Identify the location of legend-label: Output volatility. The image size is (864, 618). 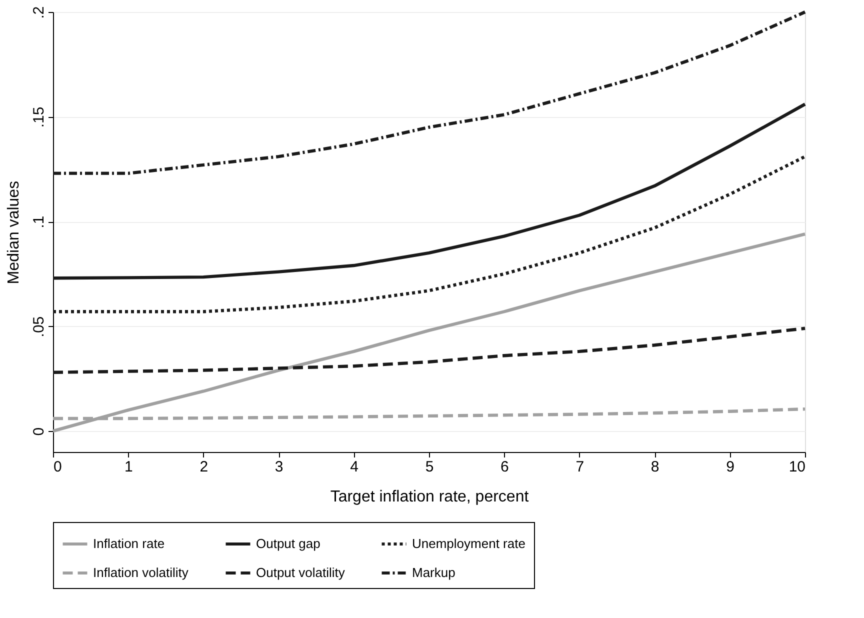
(301, 572).